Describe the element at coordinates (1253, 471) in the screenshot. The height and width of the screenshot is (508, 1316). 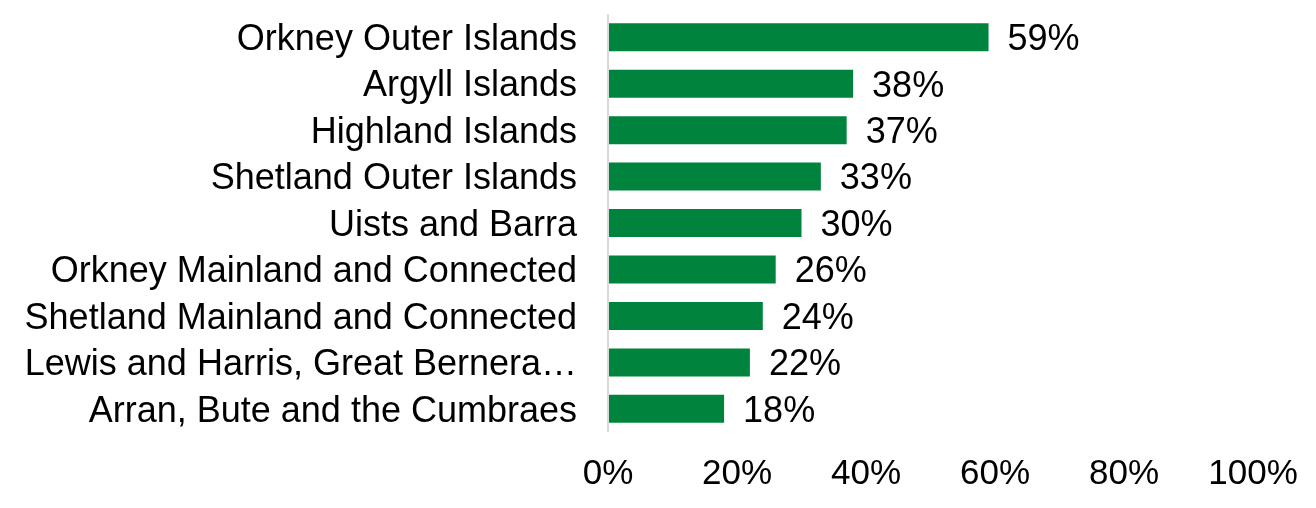
I see `x-tick-label: 100%` at that location.